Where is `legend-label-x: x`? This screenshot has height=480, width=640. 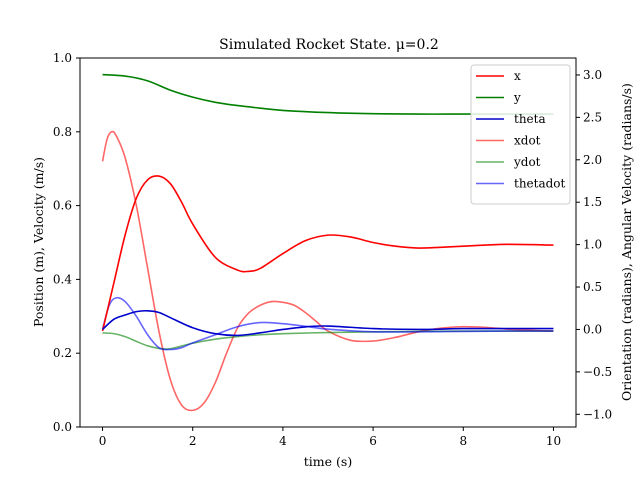
legend-label-x: x is located at coordinates (517, 76).